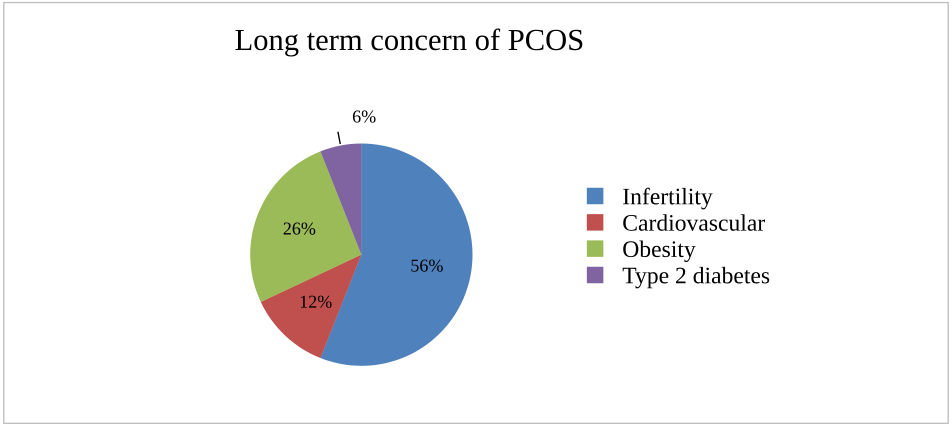 The width and height of the screenshot is (952, 425). I want to click on data-label: 6%, so click(364, 116).